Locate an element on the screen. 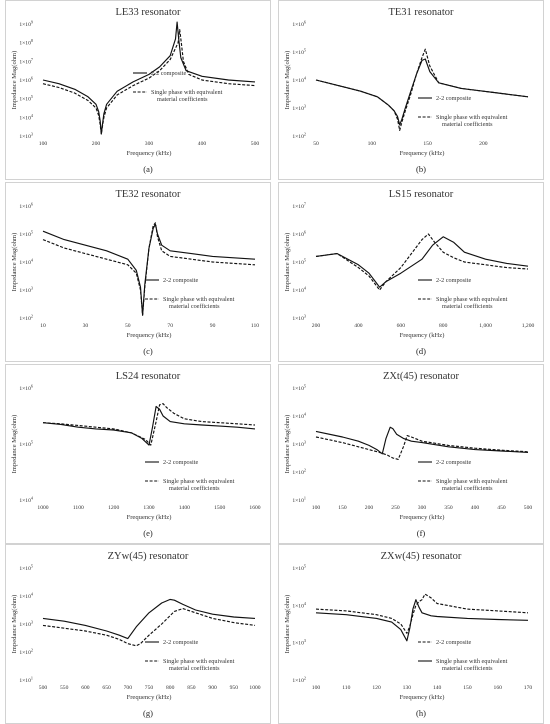  x-tick-label: 900 is located at coordinates (212, 688).